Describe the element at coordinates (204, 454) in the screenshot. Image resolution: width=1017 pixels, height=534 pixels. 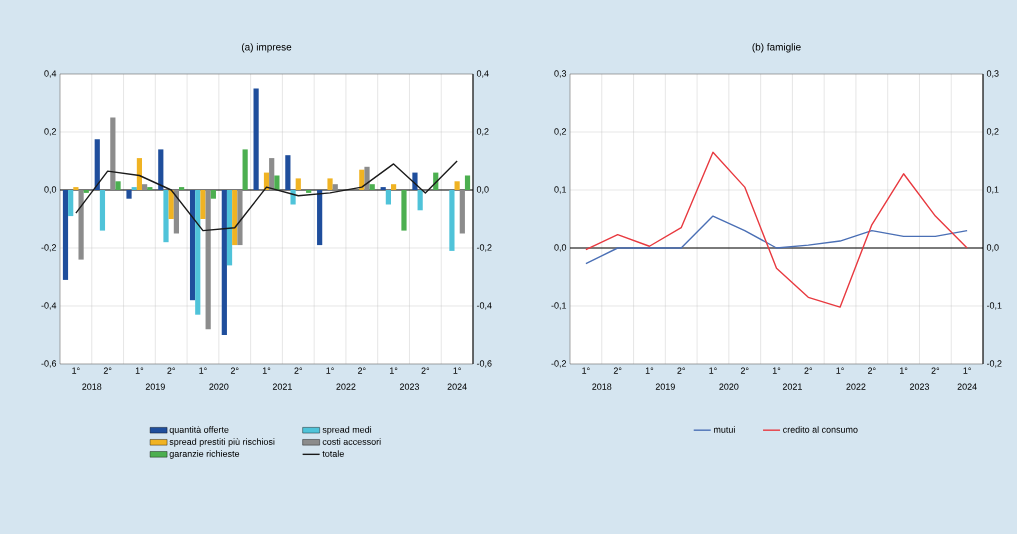
I see `legend-label: garanzie richieste` at that location.